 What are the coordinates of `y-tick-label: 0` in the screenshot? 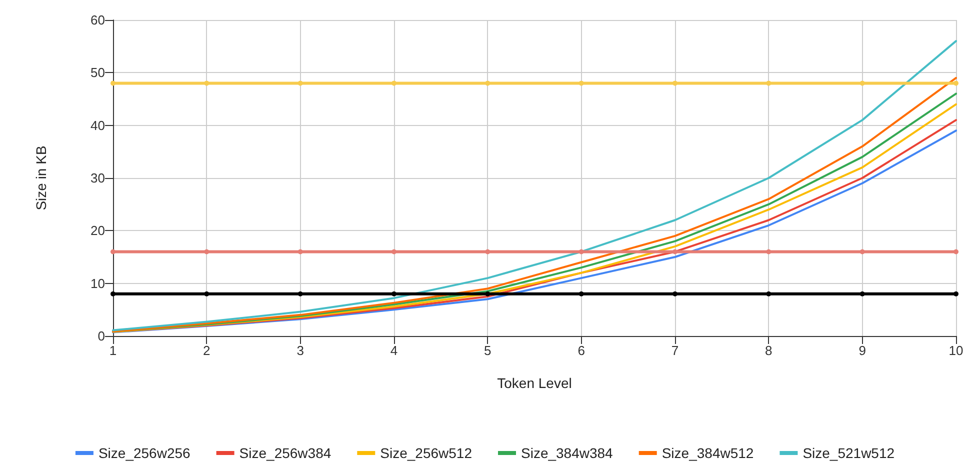 It's located at (101, 336).